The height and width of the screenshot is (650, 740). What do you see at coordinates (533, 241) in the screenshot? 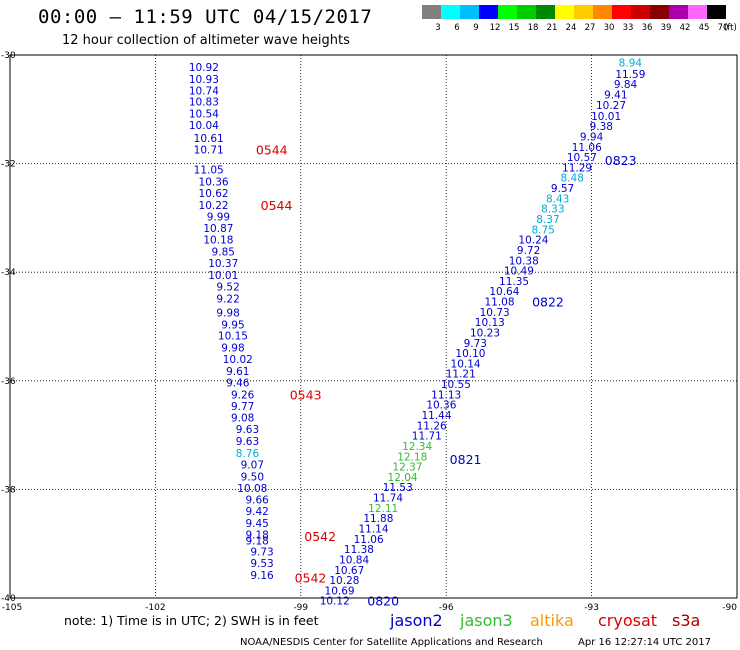
I see `wave-height-value: 10.24` at bounding box center [533, 241].